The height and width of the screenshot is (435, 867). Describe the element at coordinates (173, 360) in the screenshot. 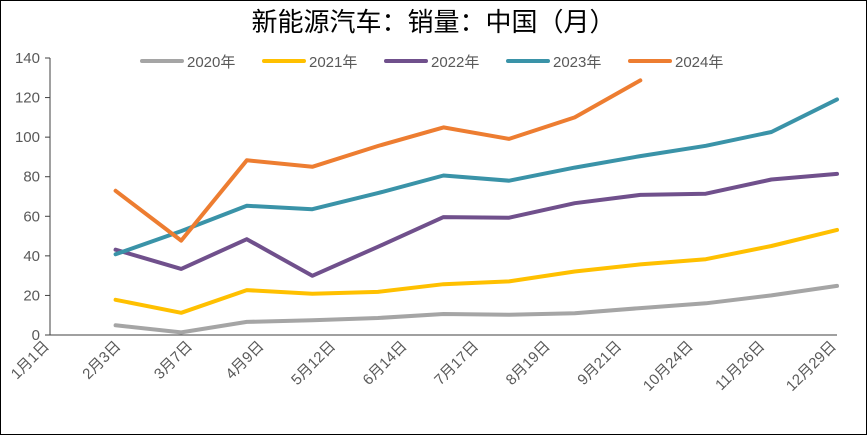

I see `x-tick-label: 3月7日` at that location.